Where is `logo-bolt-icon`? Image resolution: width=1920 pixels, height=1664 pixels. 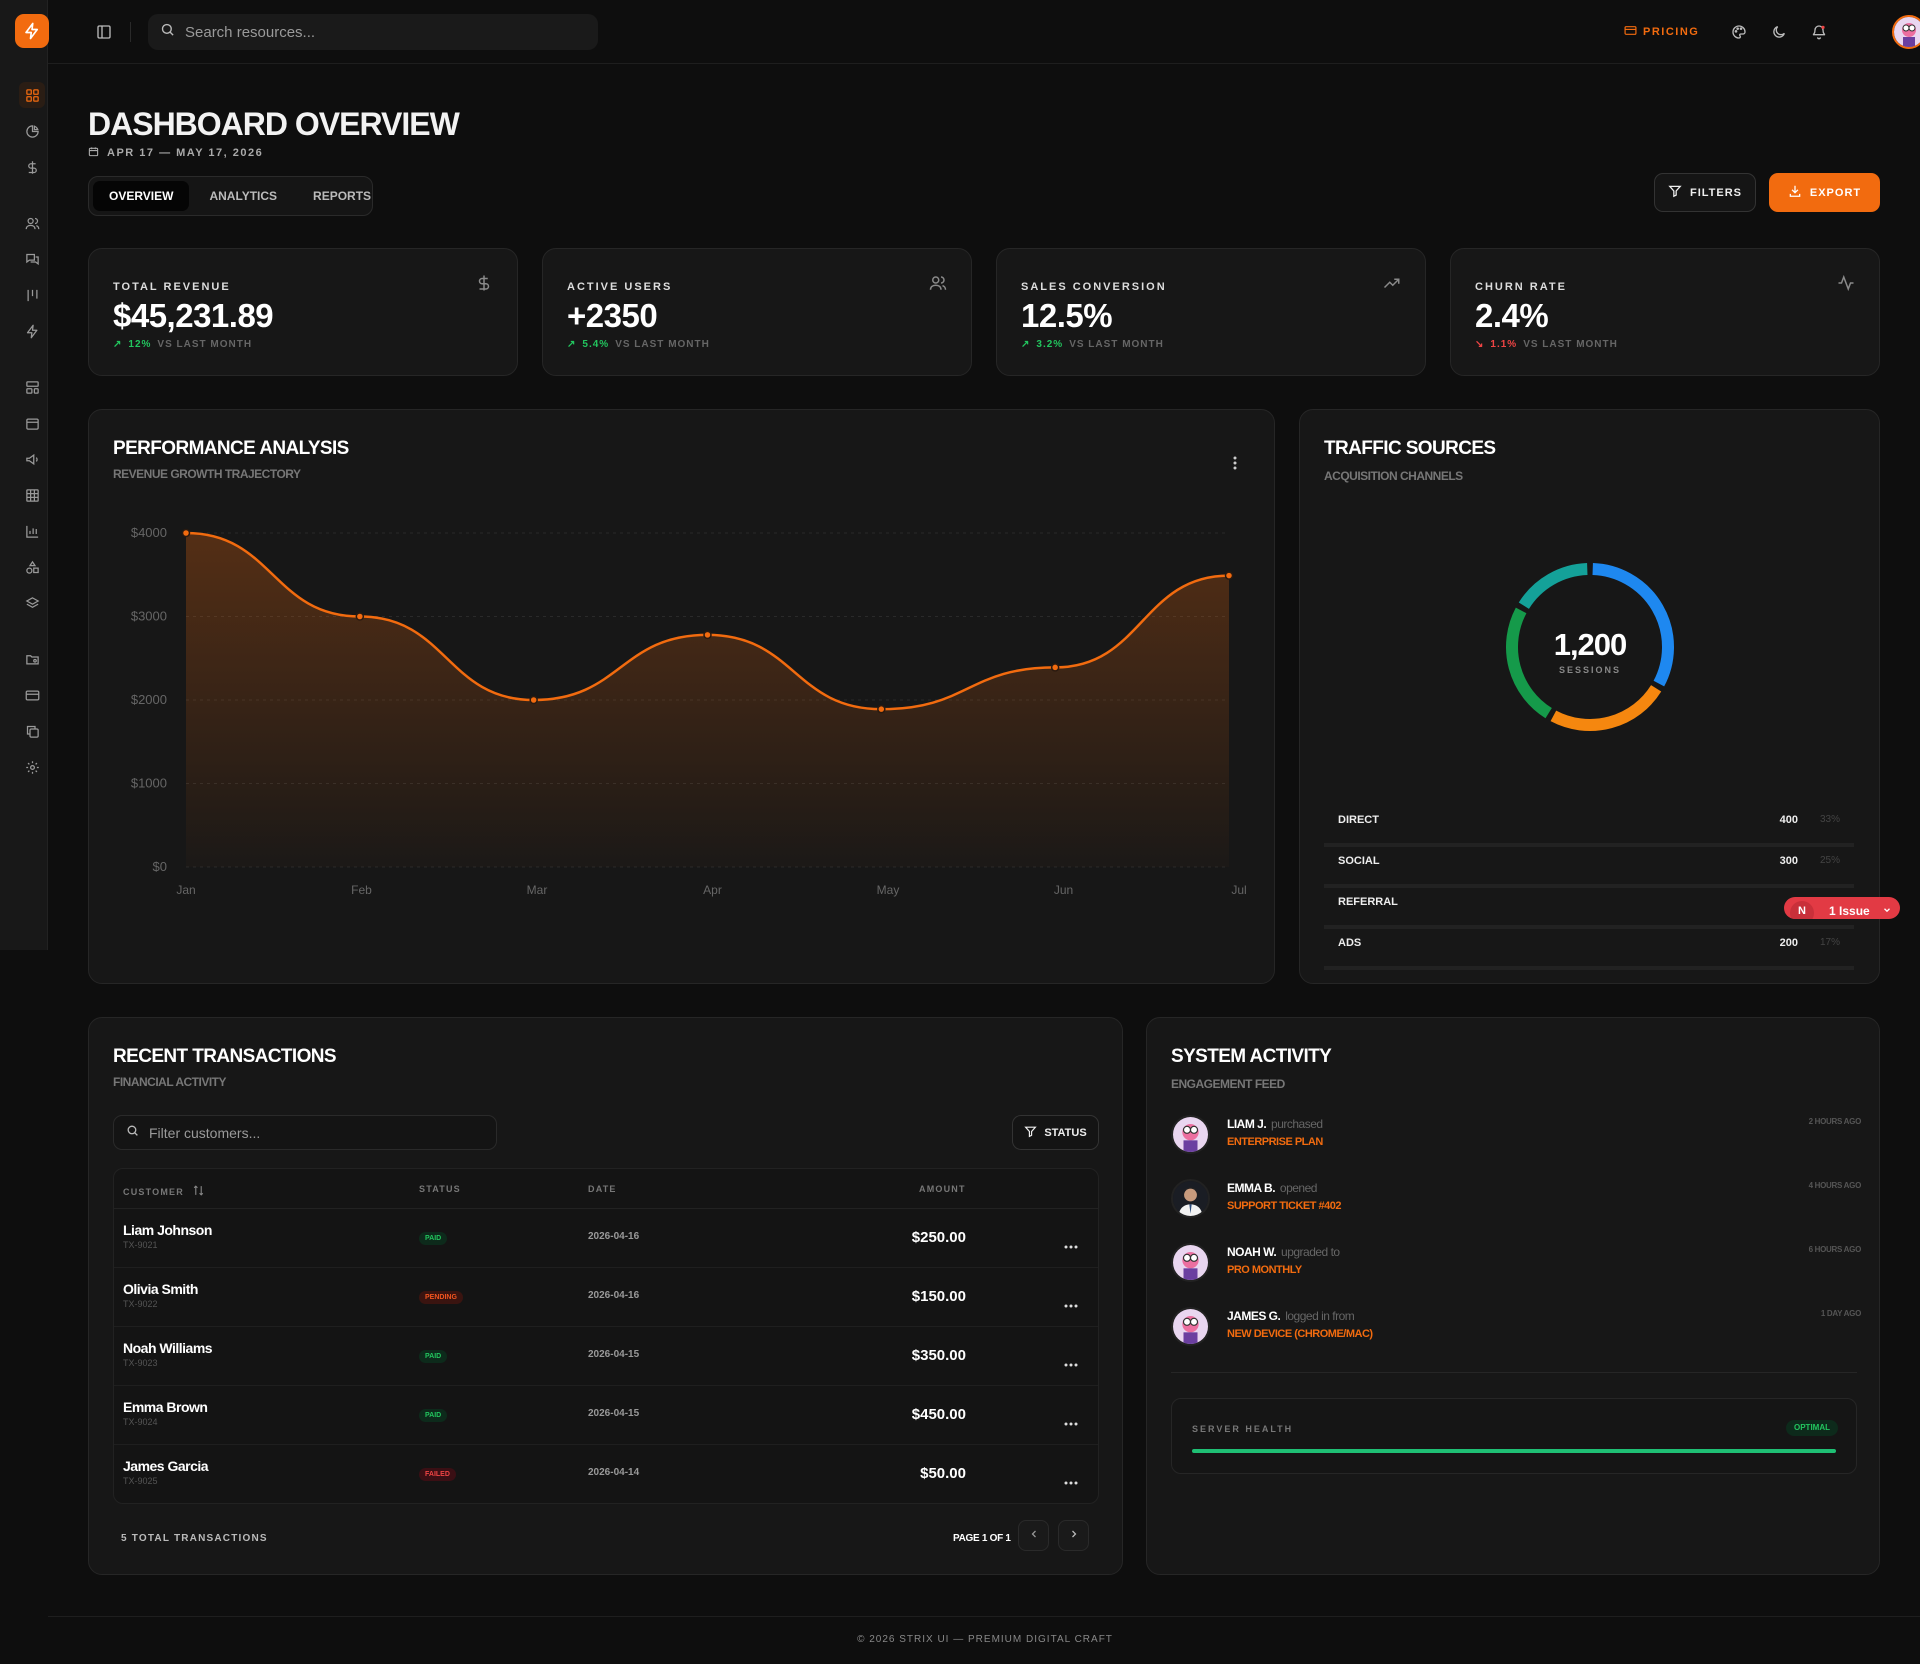
logo-bolt-icon is located at coordinates (32, 31).